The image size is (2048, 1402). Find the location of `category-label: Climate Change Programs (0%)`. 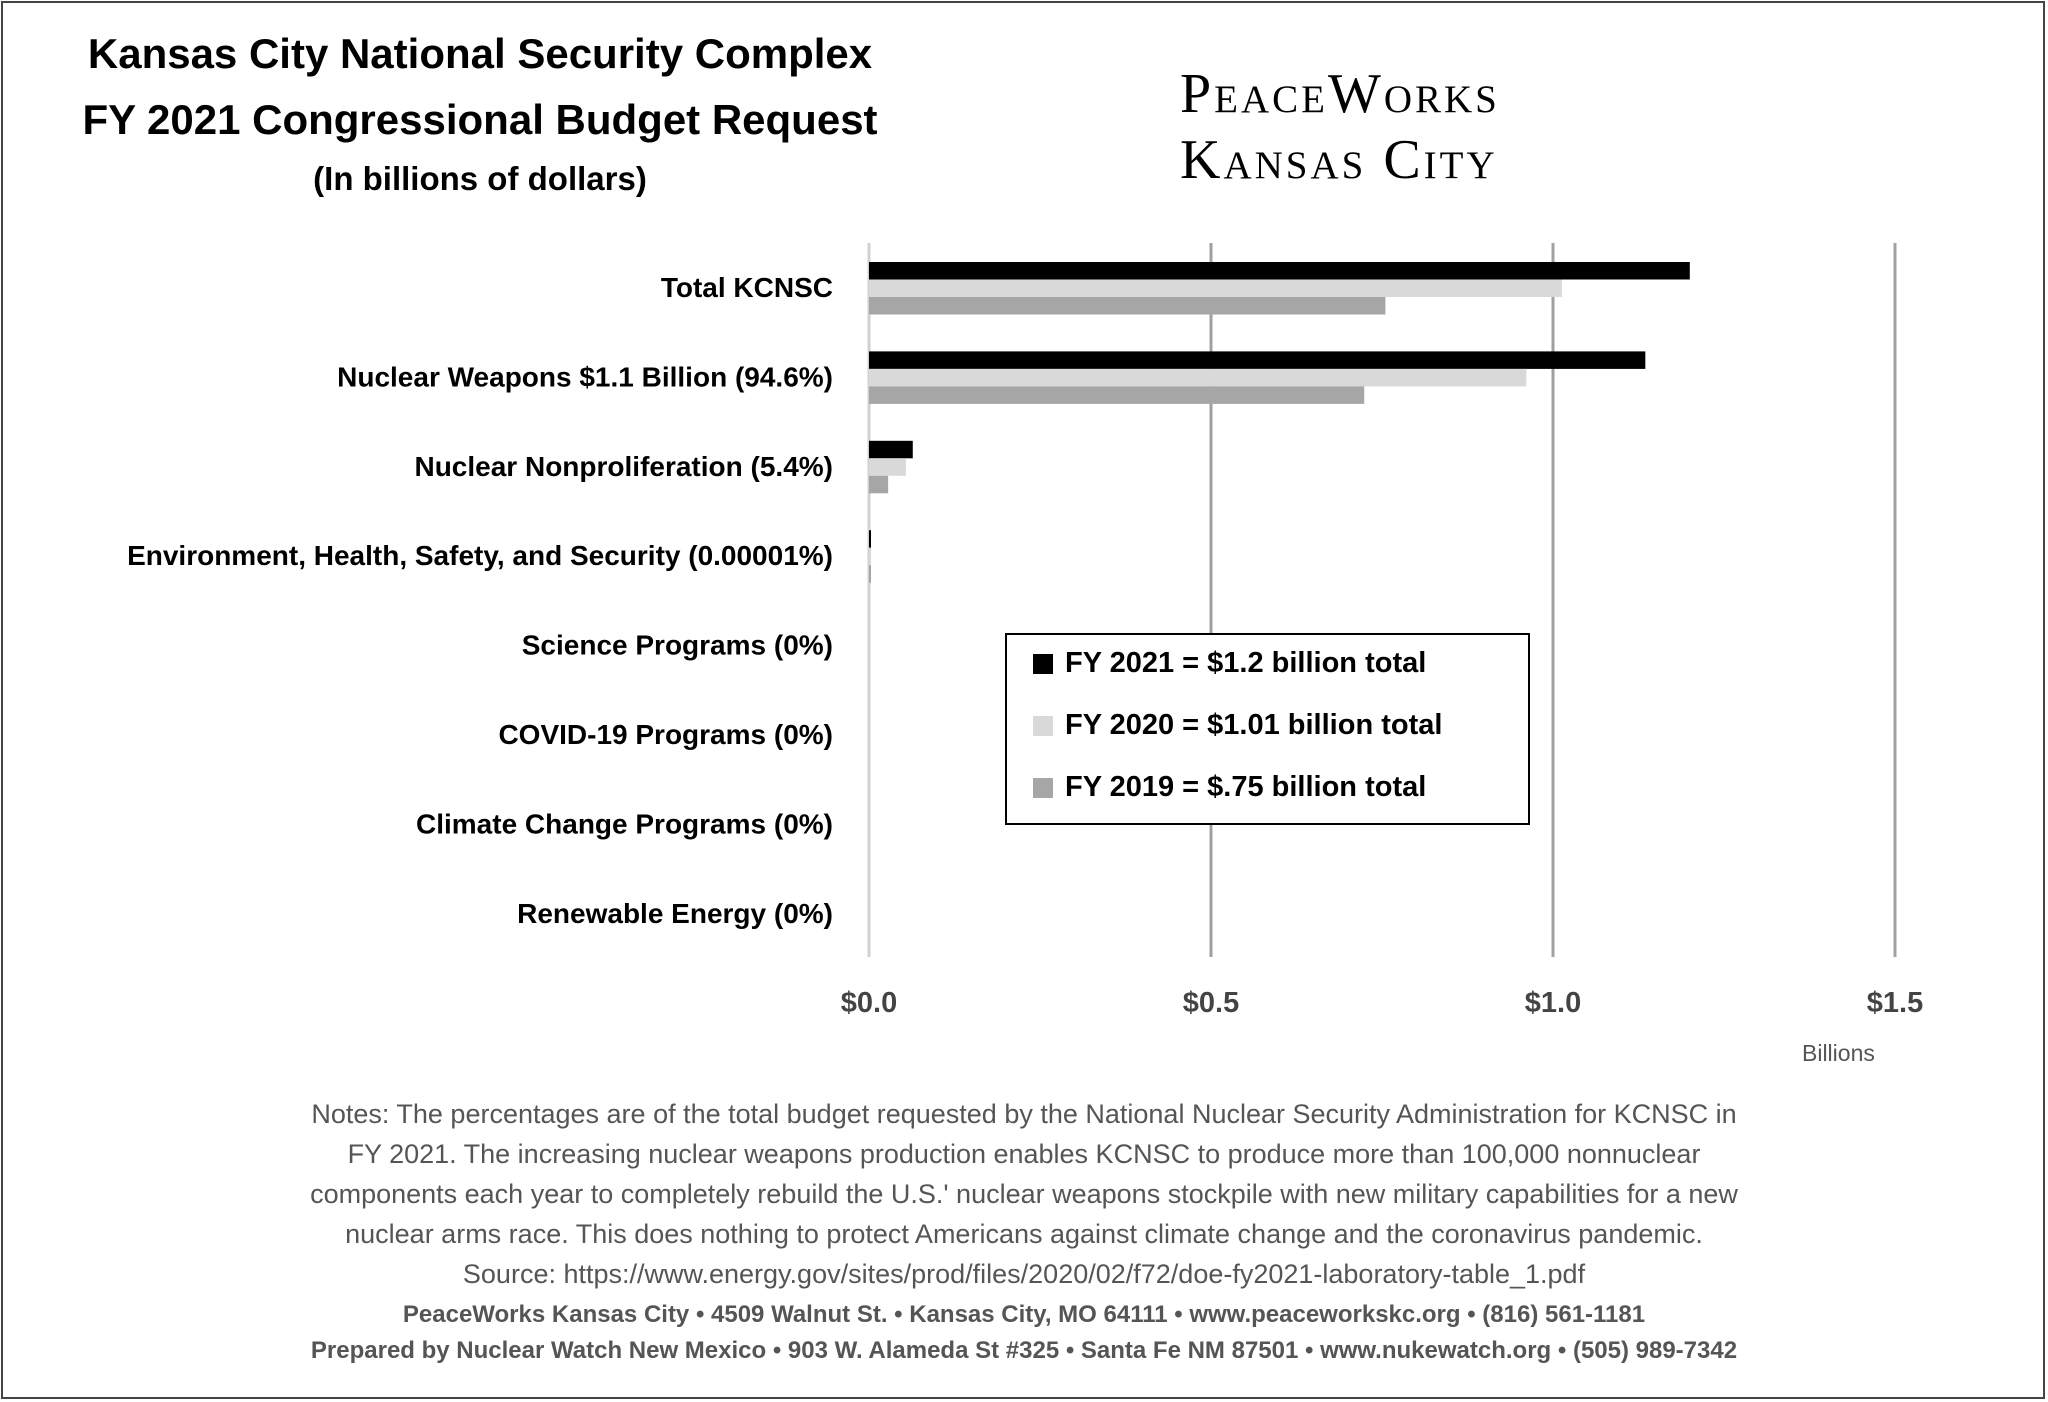

category-label: Climate Change Programs (0%) is located at coordinates (624, 823).